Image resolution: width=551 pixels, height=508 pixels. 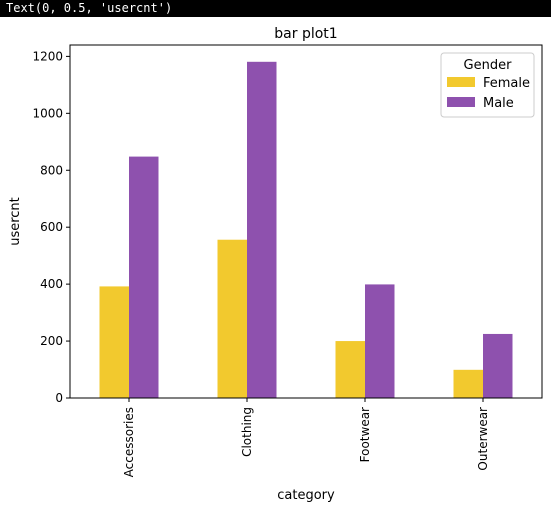 I want to click on x-tick-label: Footwear, so click(x=365, y=434).